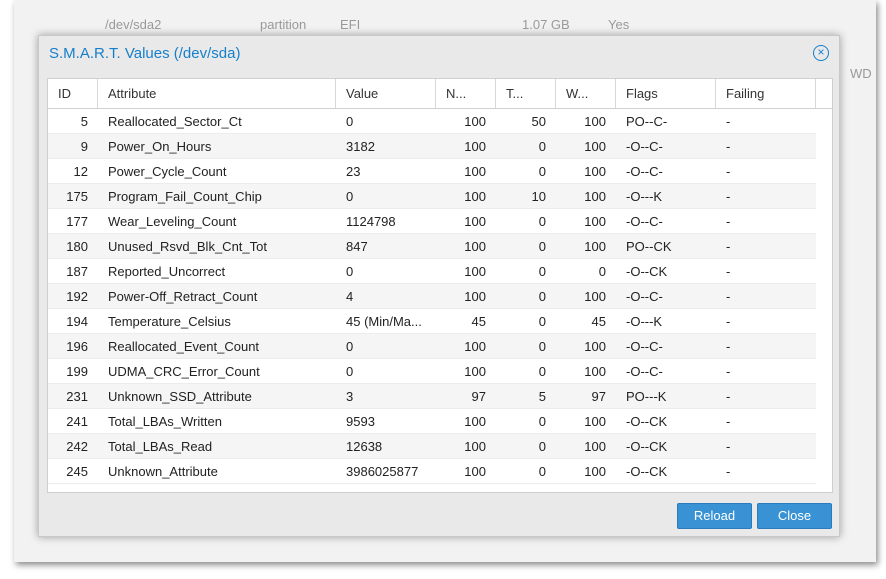 The width and height of the screenshot is (886, 579). Describe the element at coordinates (538, 196) in the screenshot. I see `table-cell: 10` at that location.